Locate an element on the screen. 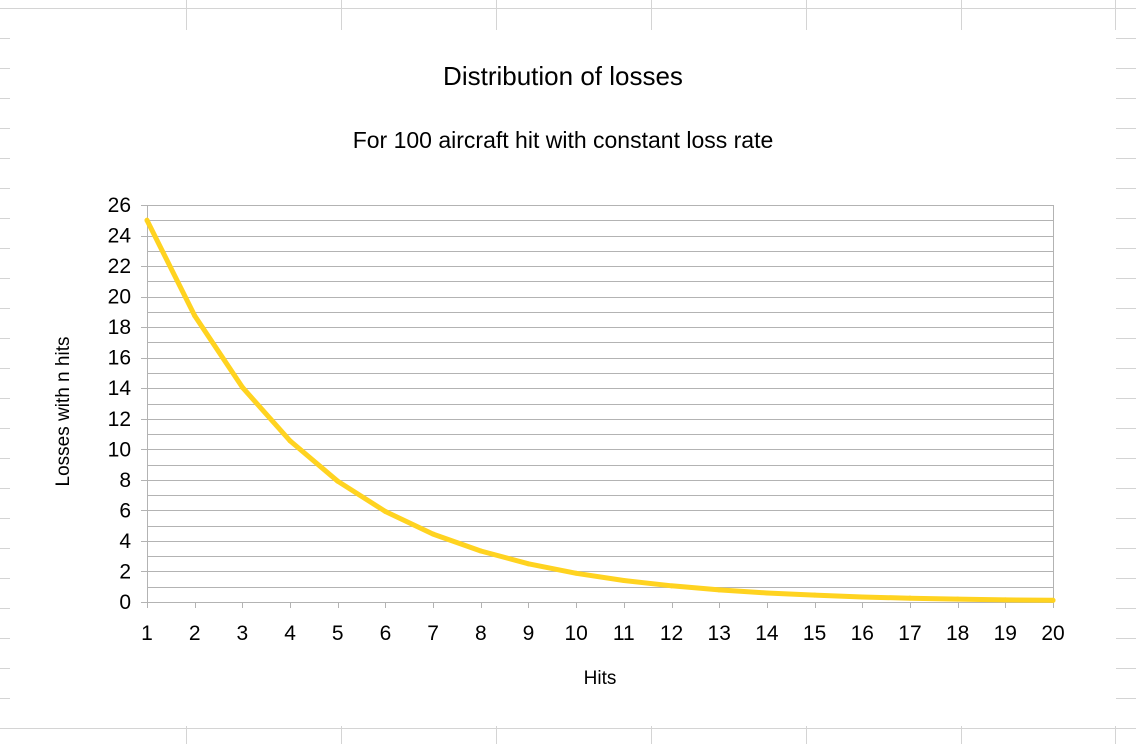 Image resolution: width=1136 pixels, height=749 pixels. x-tick-label: 2 is located at coordinates (195, 633).